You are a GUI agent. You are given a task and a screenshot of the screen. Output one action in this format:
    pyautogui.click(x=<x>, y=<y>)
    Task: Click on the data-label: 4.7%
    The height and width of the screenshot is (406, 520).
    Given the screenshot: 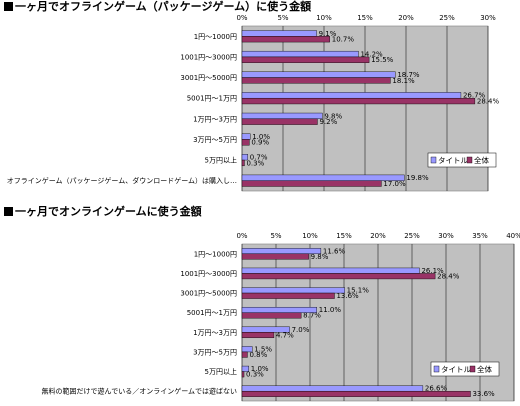 What is the action you would take?
    pyautogui.click(x=285, y=335)
    